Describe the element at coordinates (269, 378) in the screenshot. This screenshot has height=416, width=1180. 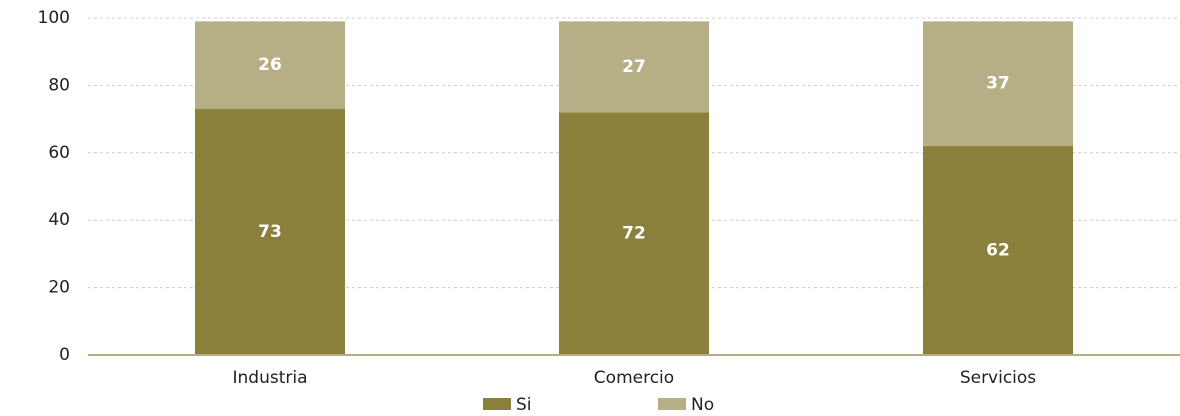
I see `x-tick-label: Industria` at that location.